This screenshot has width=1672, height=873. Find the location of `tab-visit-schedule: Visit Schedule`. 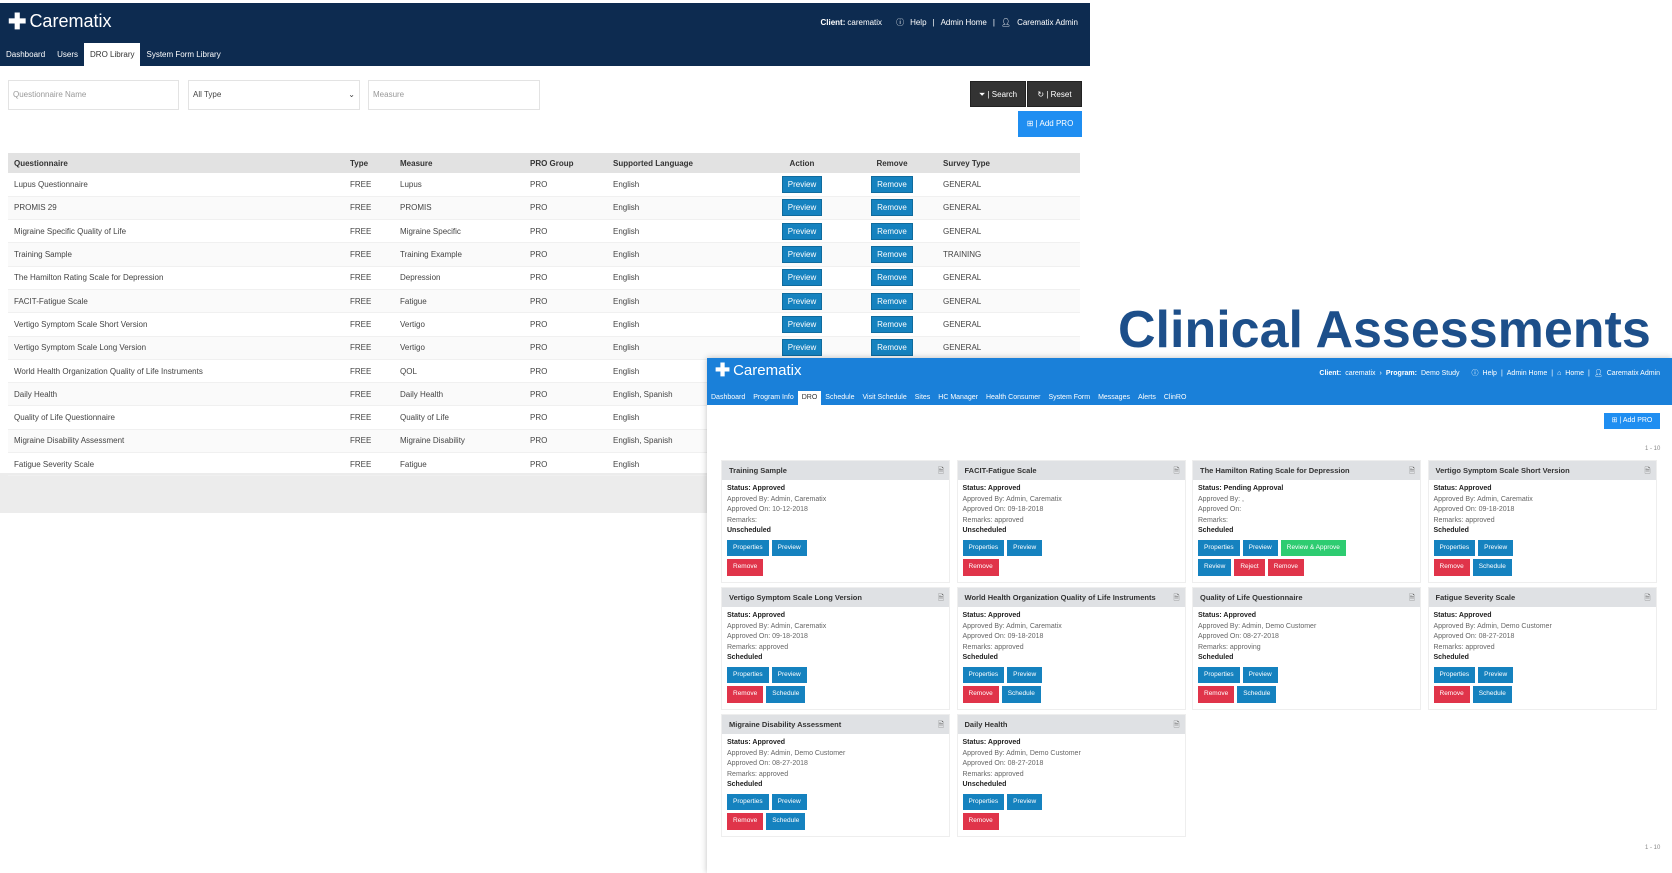

tab-visit-schedule: Visit Schedule is located at coordinates (884, 397).